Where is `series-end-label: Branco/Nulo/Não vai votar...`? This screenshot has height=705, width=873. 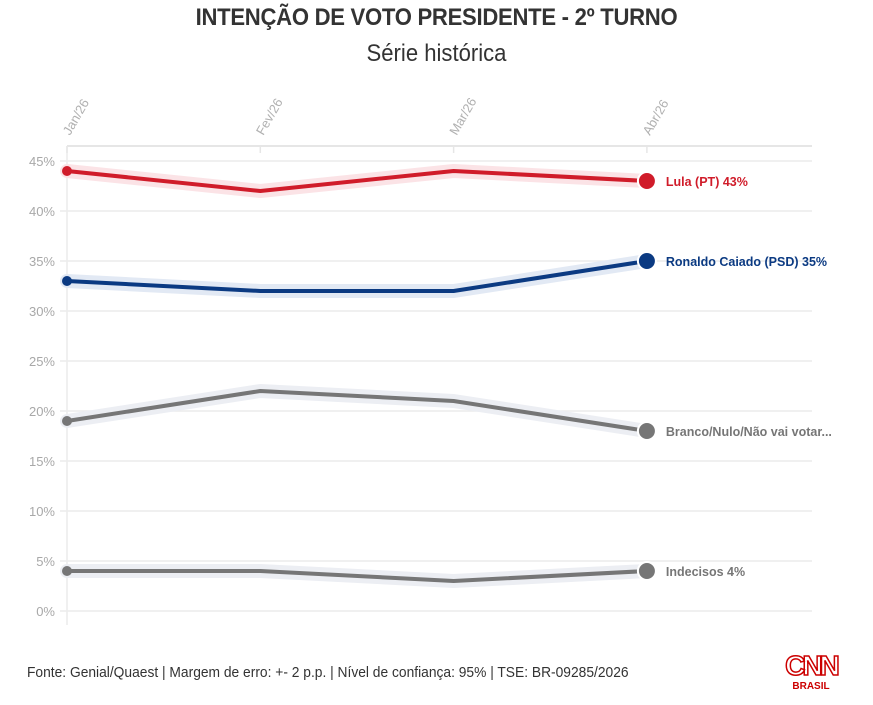
series-end-label: Branco/Nulo/Não vai votar... is located at coordinates (749, 432).